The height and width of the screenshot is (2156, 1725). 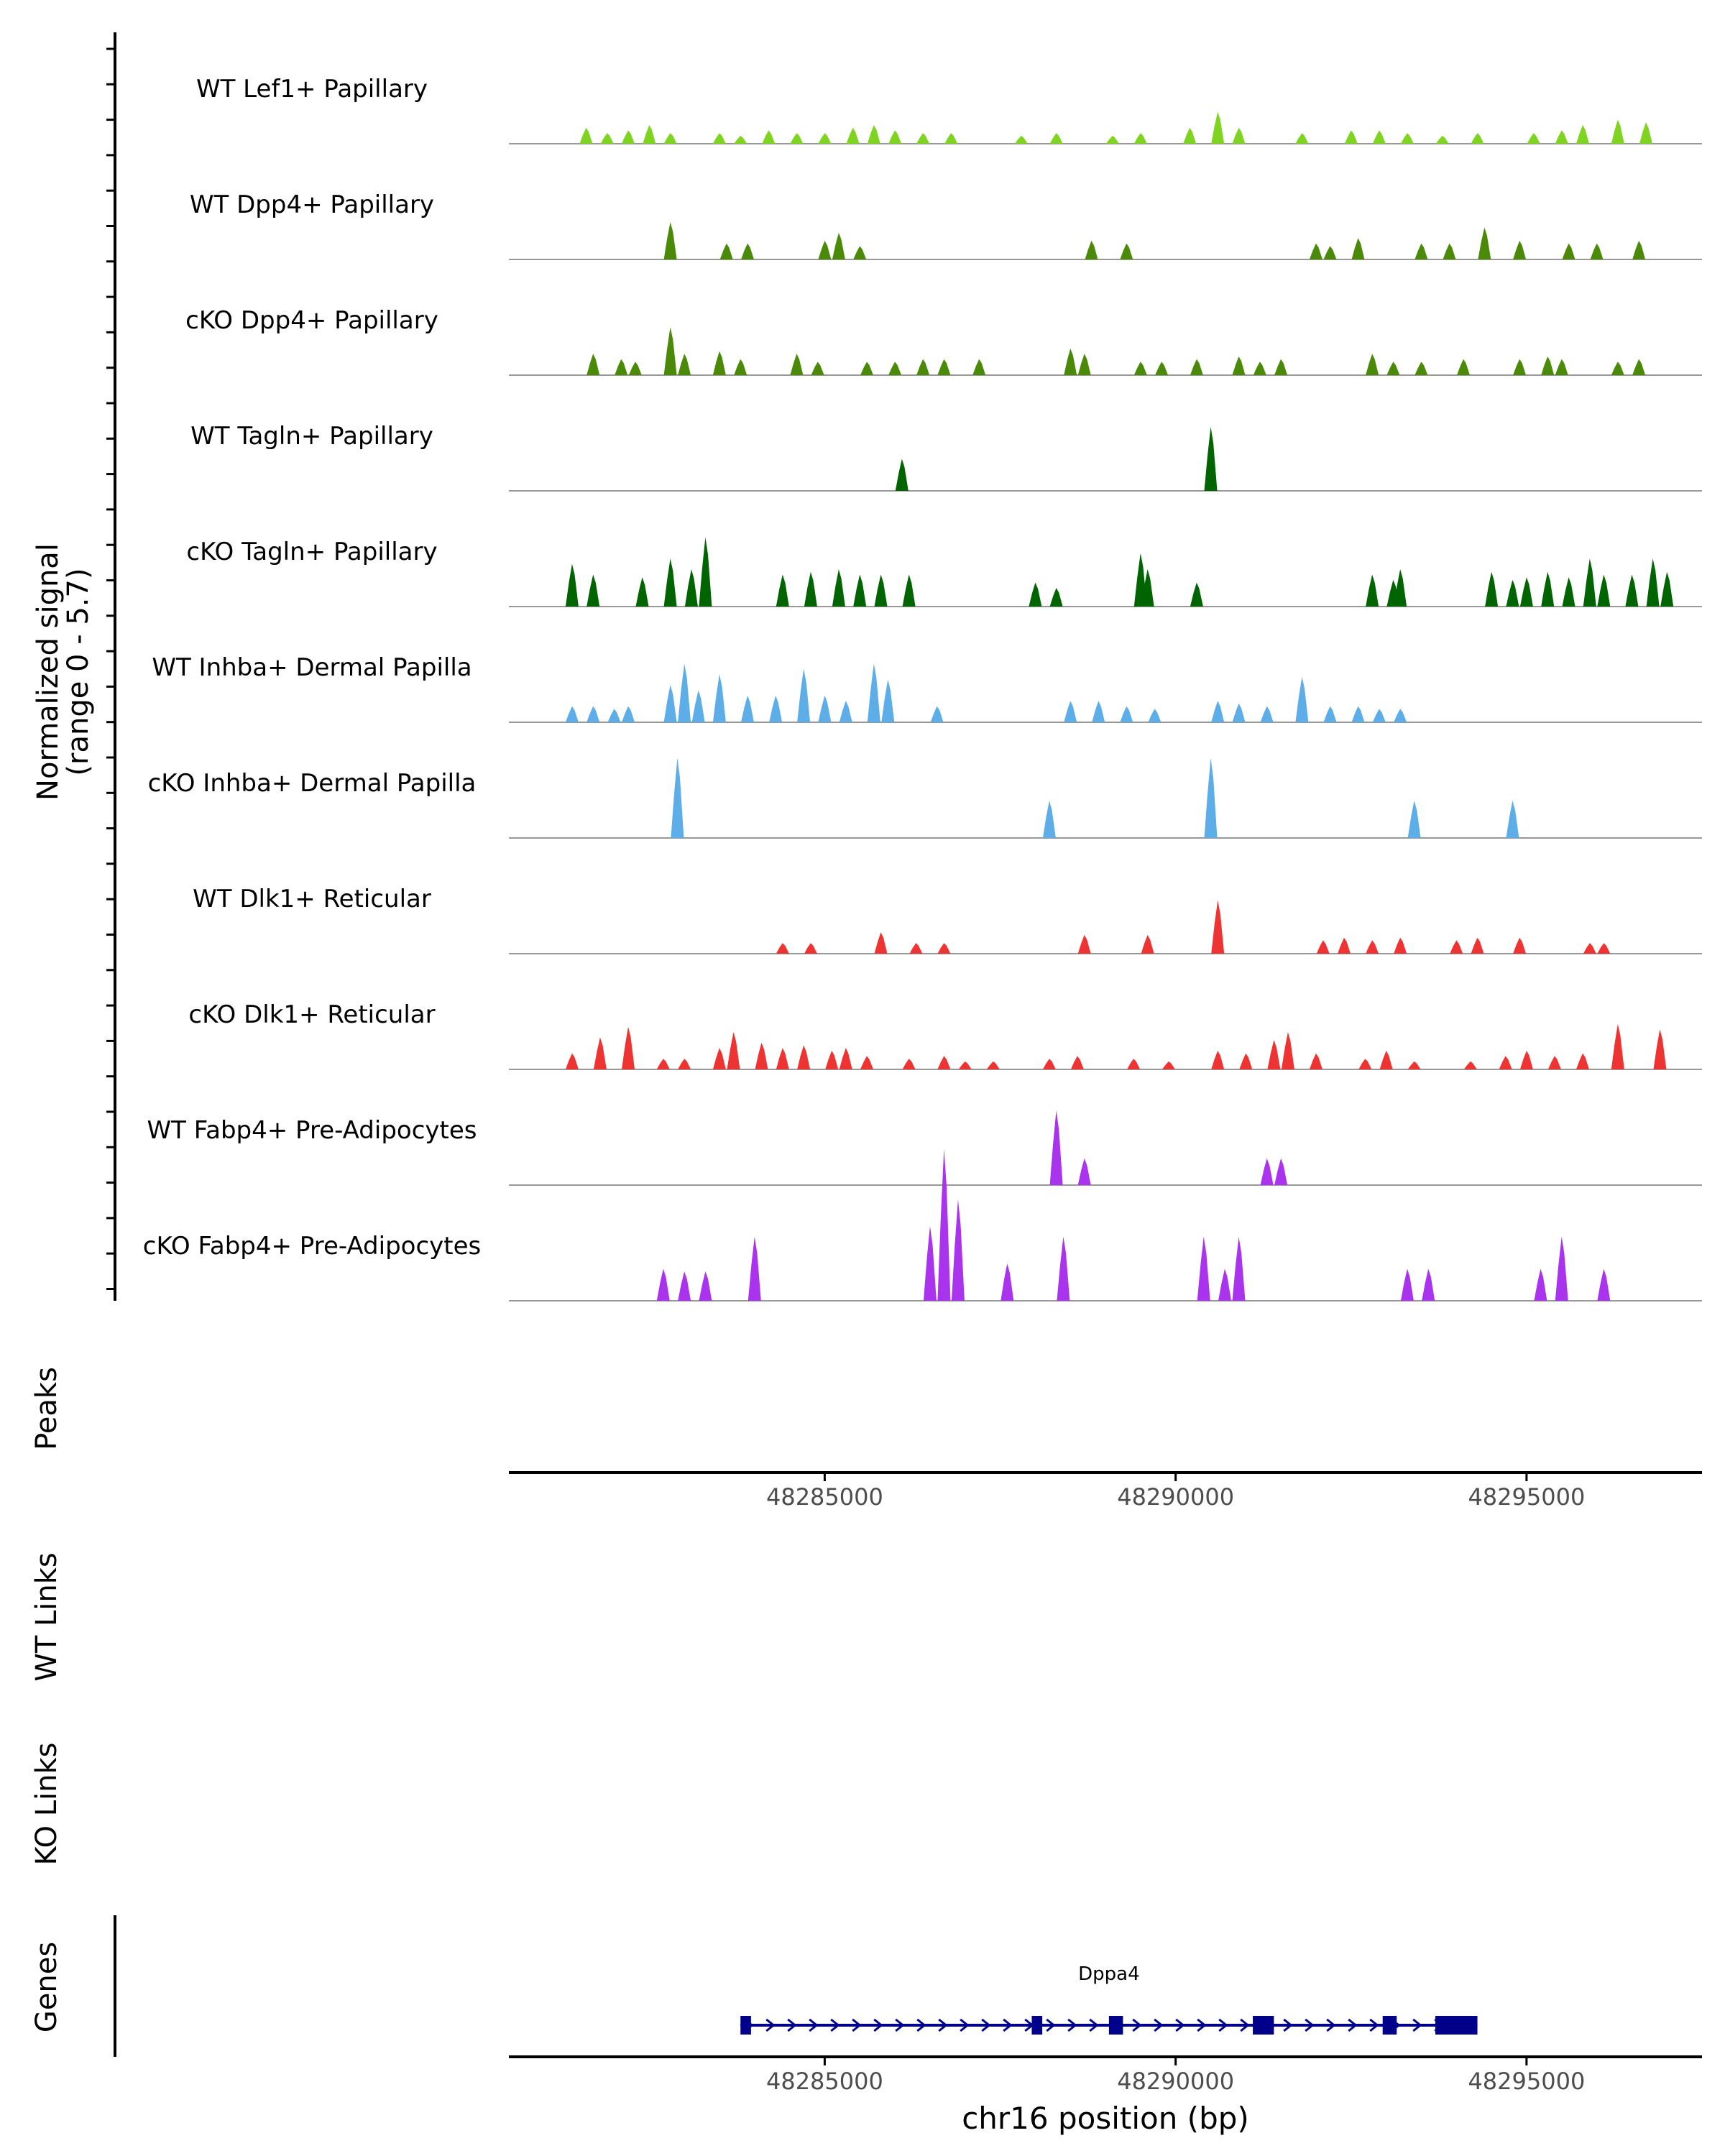 I want to click on x-tick-label: 48285000, so click(x=824, y=1497).